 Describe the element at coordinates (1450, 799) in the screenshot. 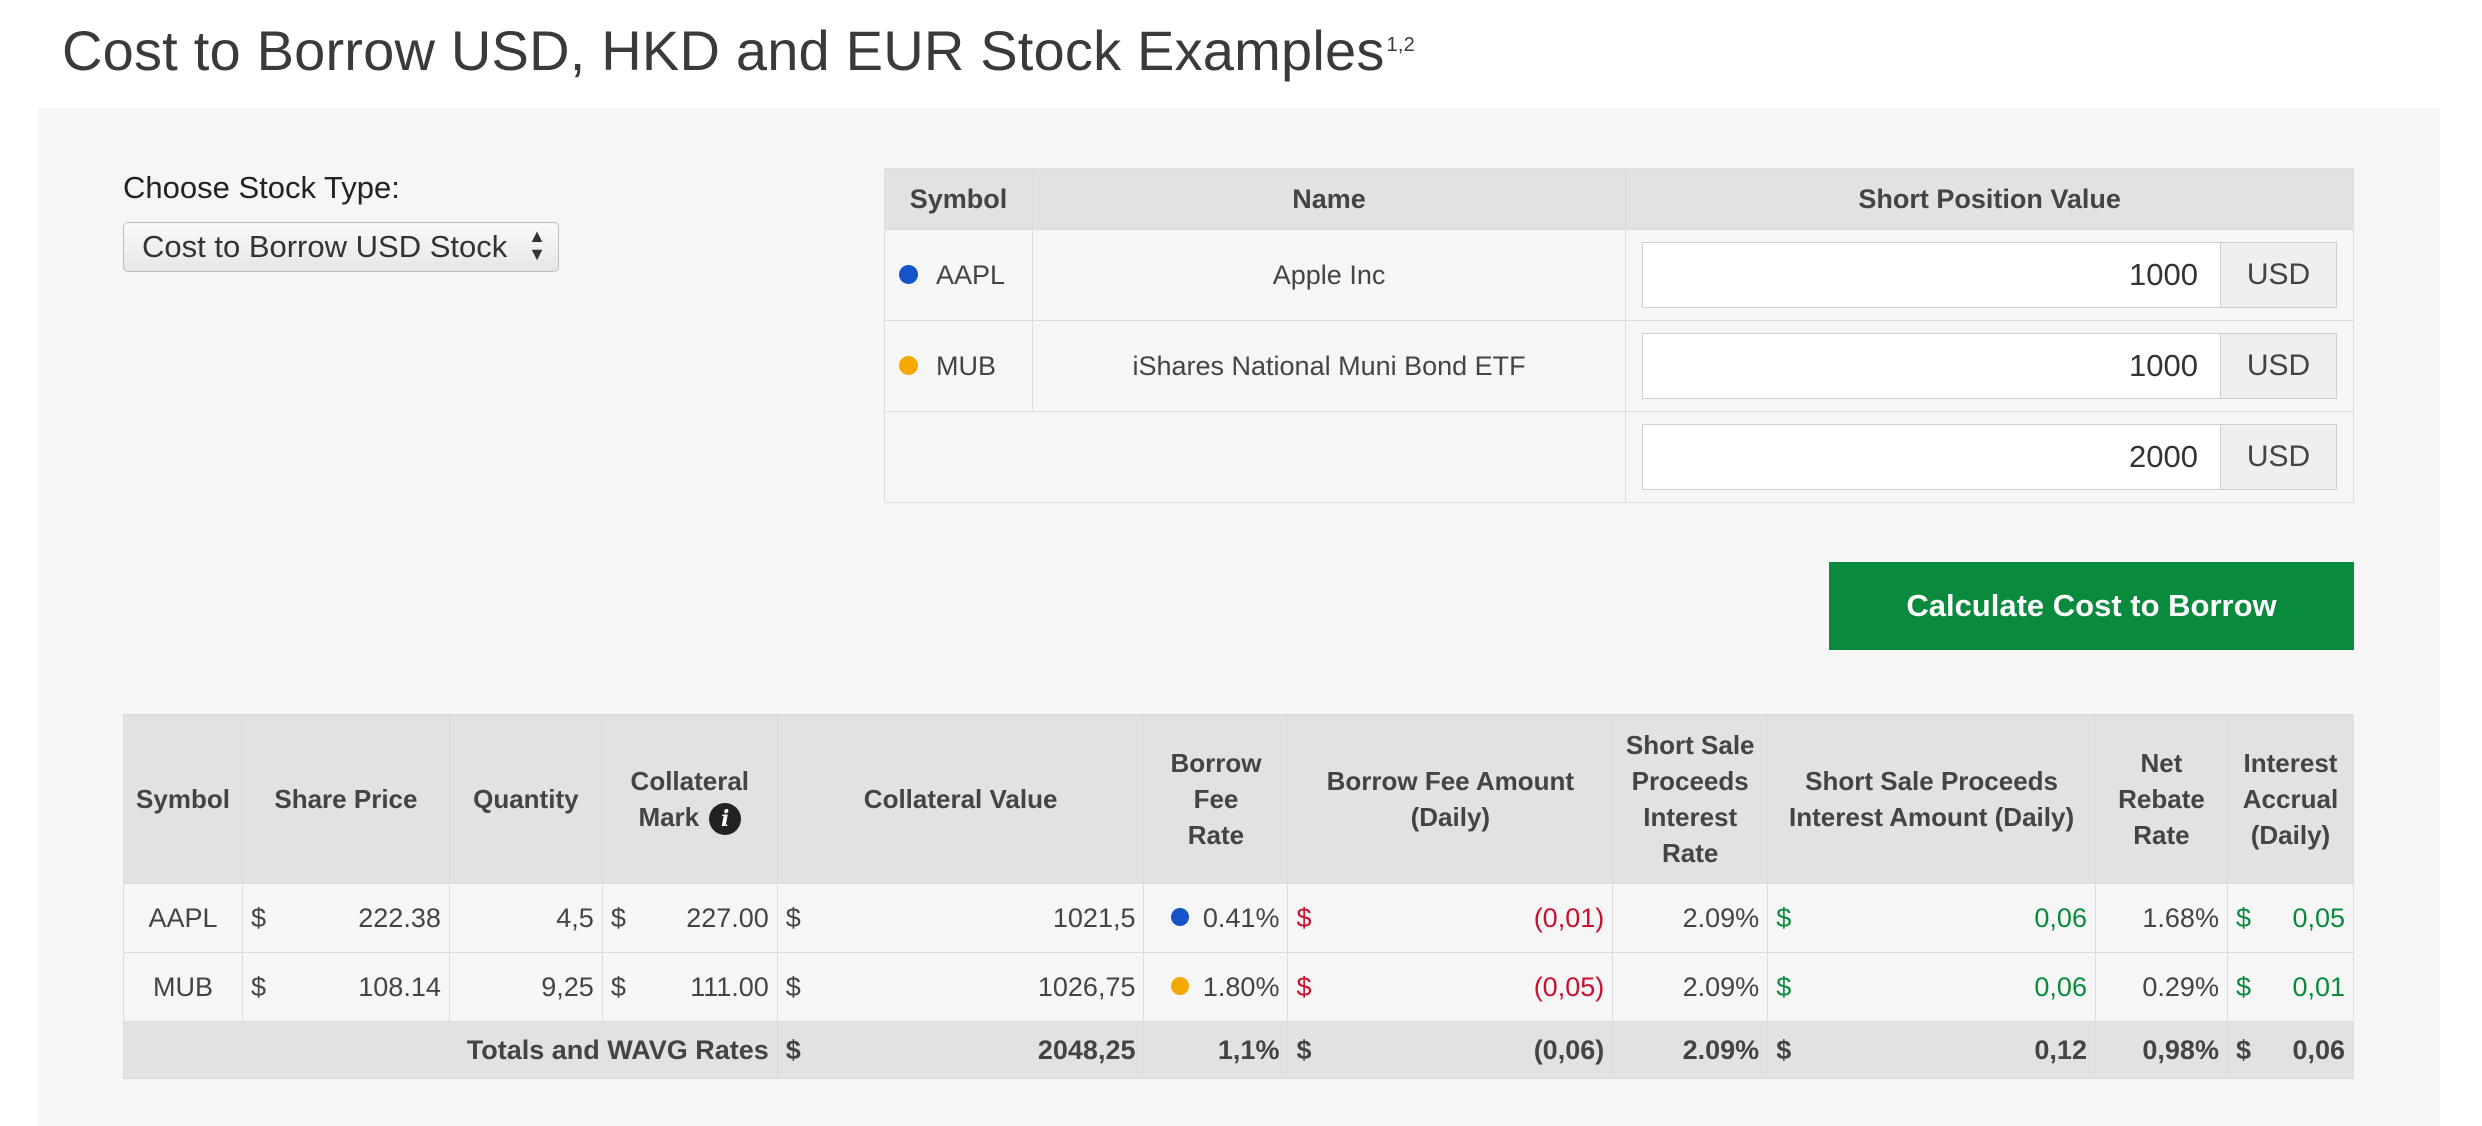

I see `header-borrow-fee-amount: Borrow Fee Amount (Daily)` at that location.